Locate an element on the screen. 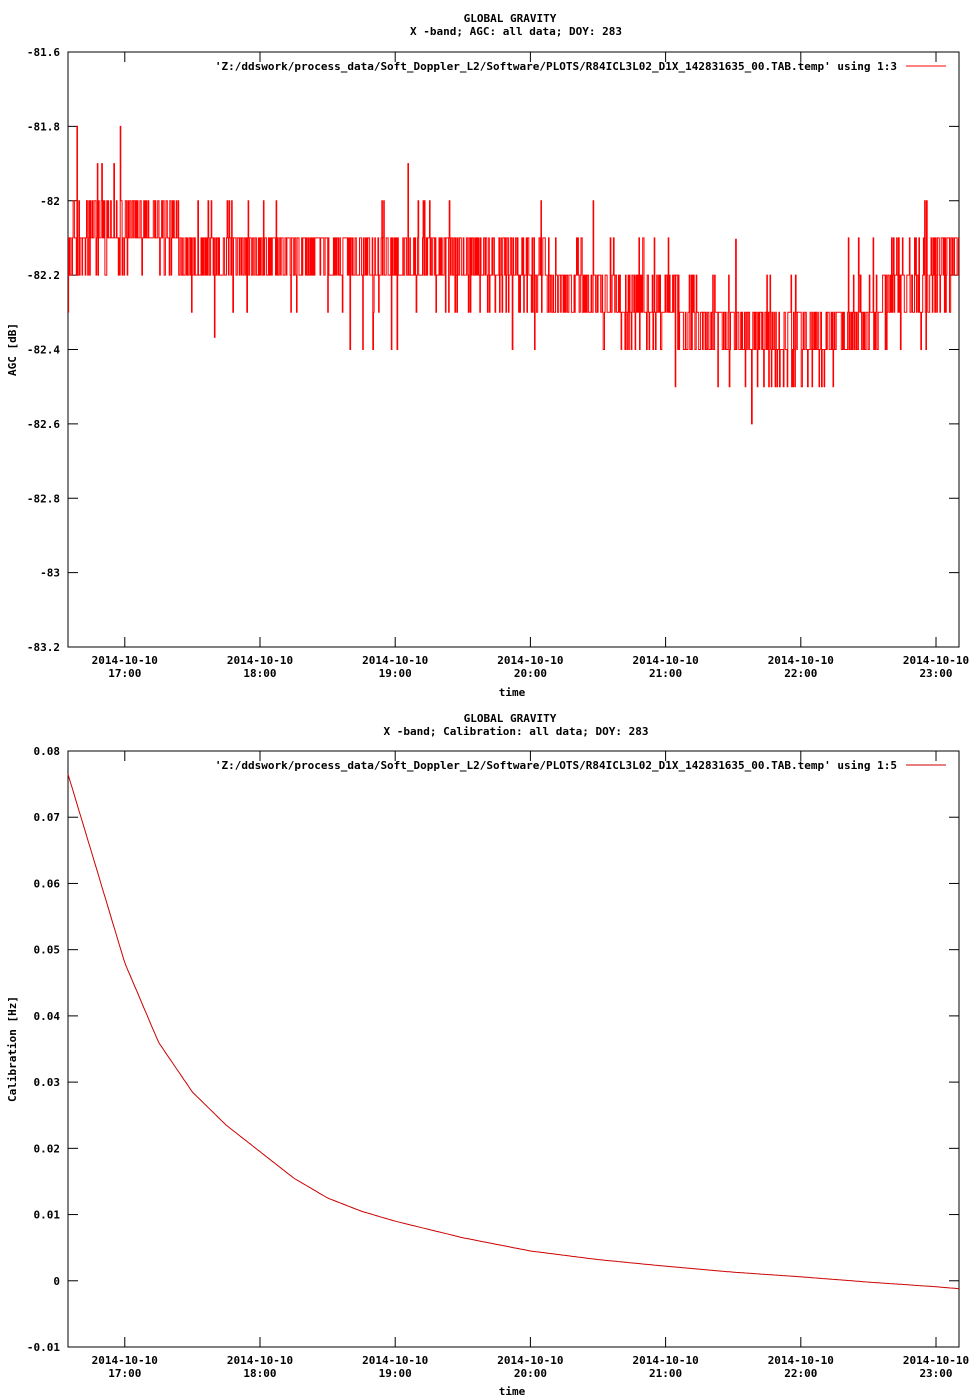  y-tick-label: -83.2 is located at coordinates (43, 647).